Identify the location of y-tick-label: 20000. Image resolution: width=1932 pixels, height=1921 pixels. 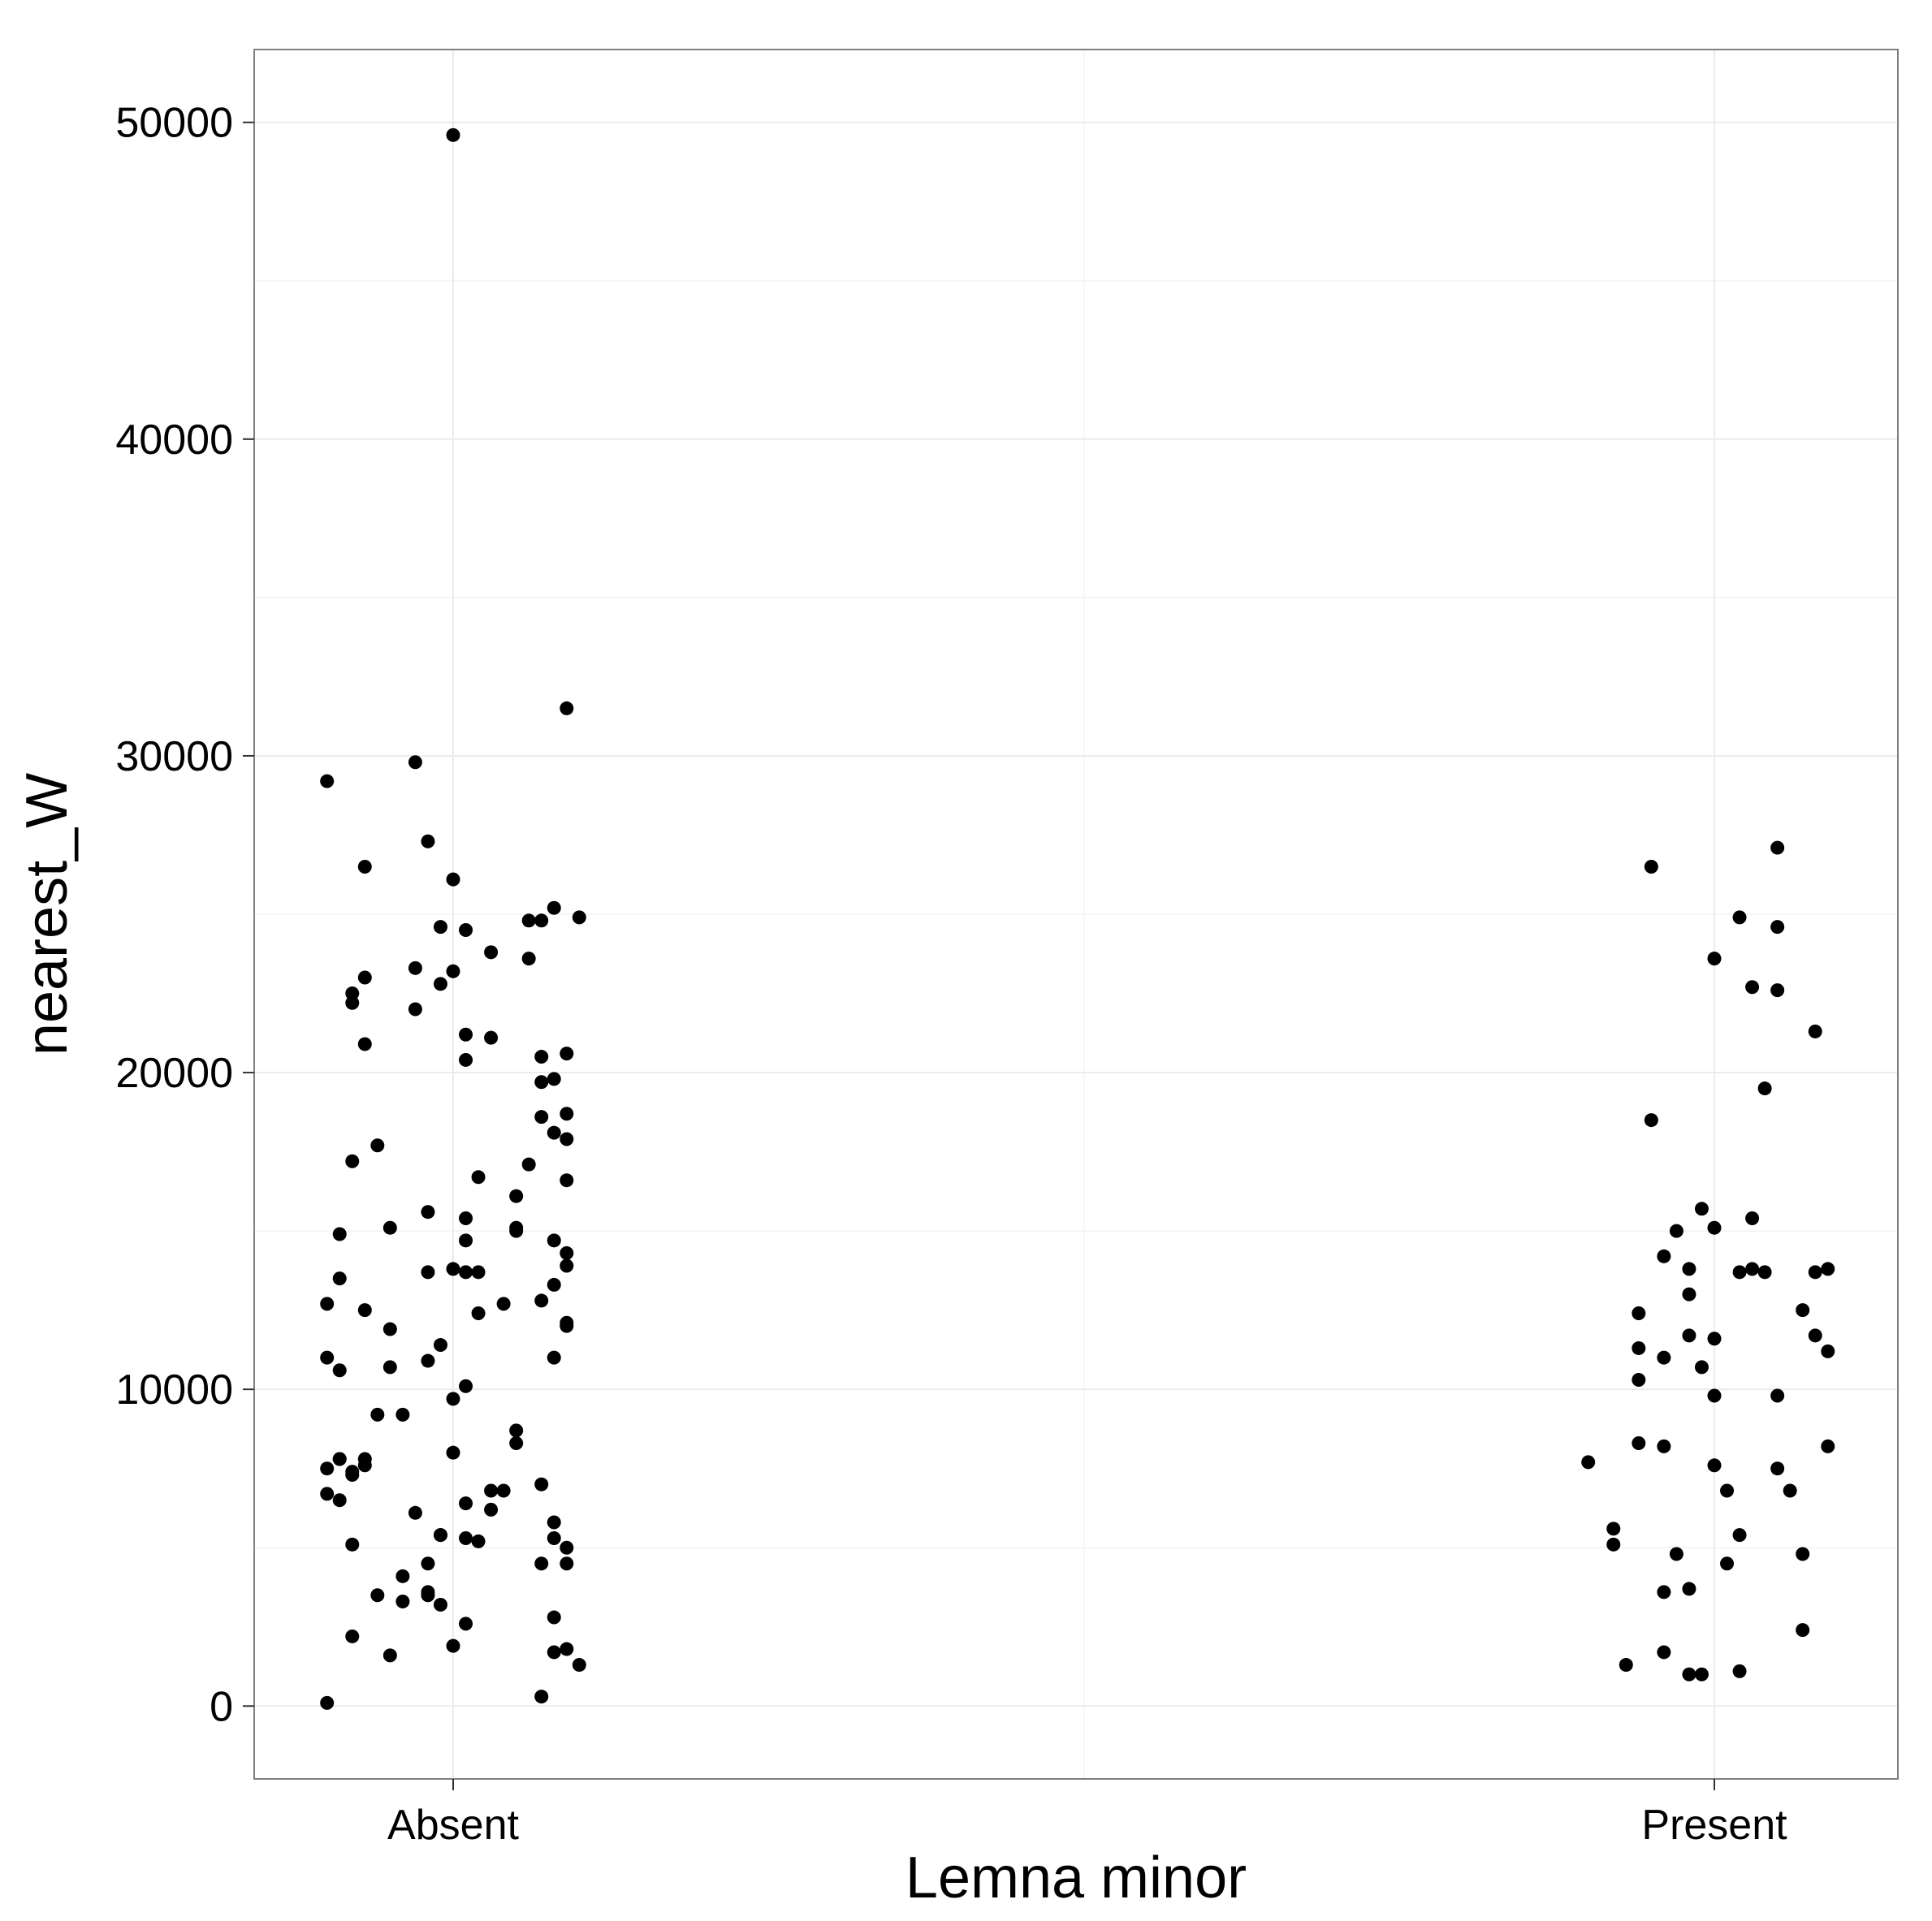
(174, 1073).